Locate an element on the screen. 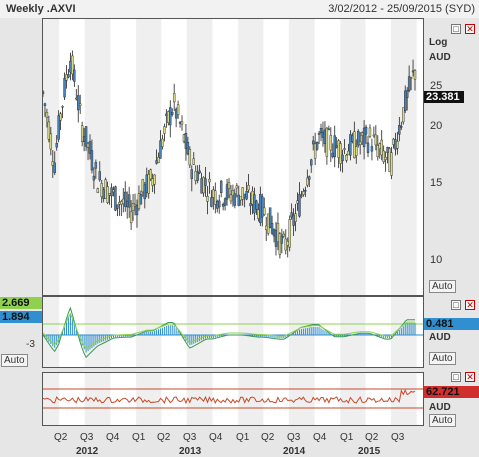  rsi-auto-button: Auto is located at coordinates (442, 420).